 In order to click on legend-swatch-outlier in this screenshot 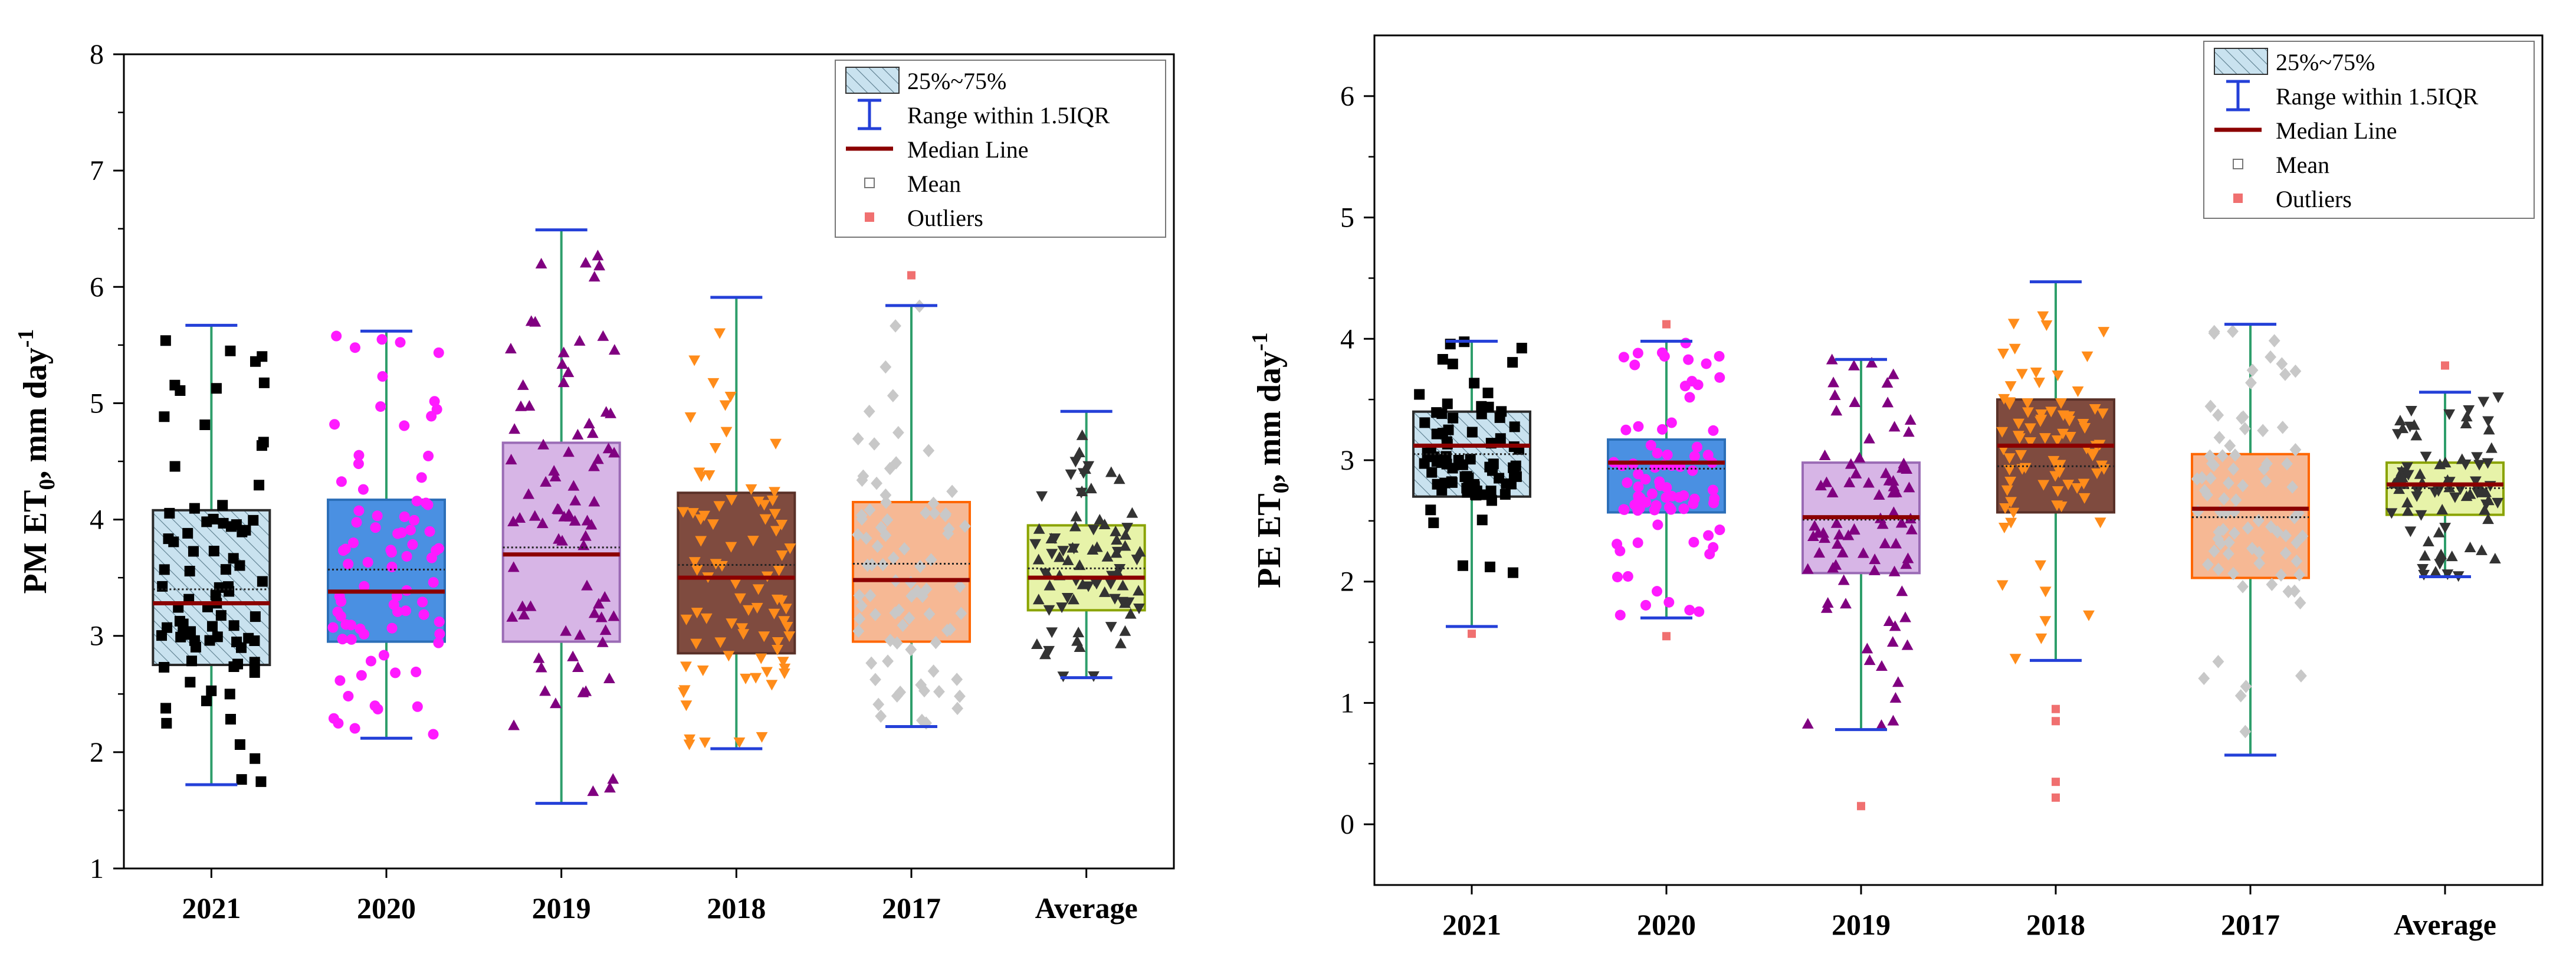, I will do `click(869, 217)`.